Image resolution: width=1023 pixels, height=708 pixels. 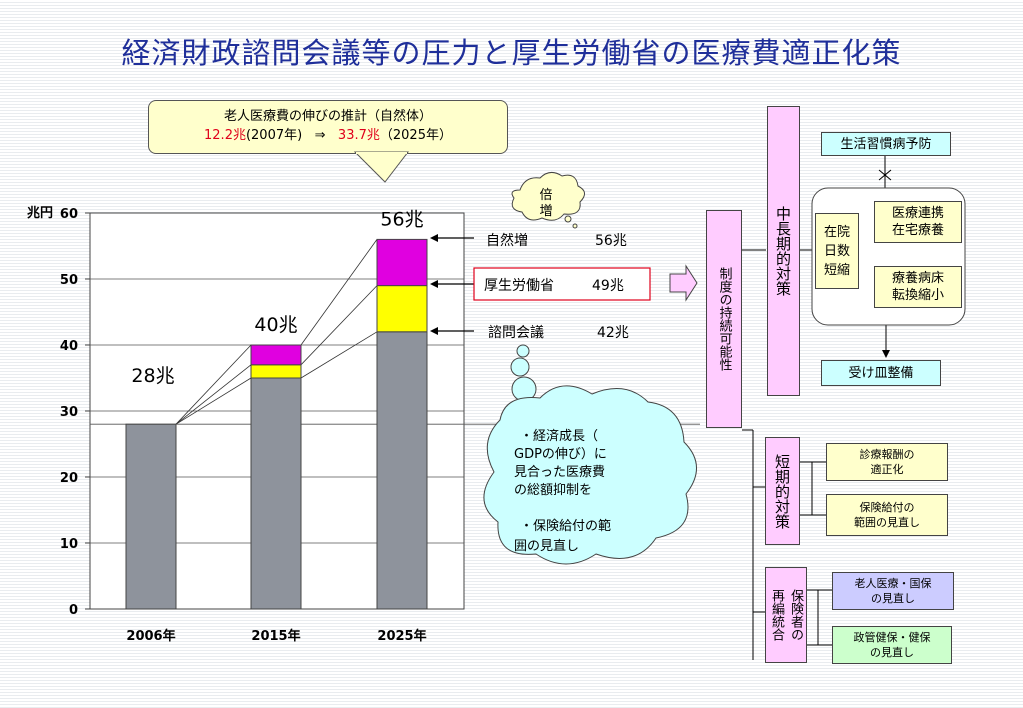 I want to click on receiver-setup-box: 受け皿整備, so click(x=881, y=373).